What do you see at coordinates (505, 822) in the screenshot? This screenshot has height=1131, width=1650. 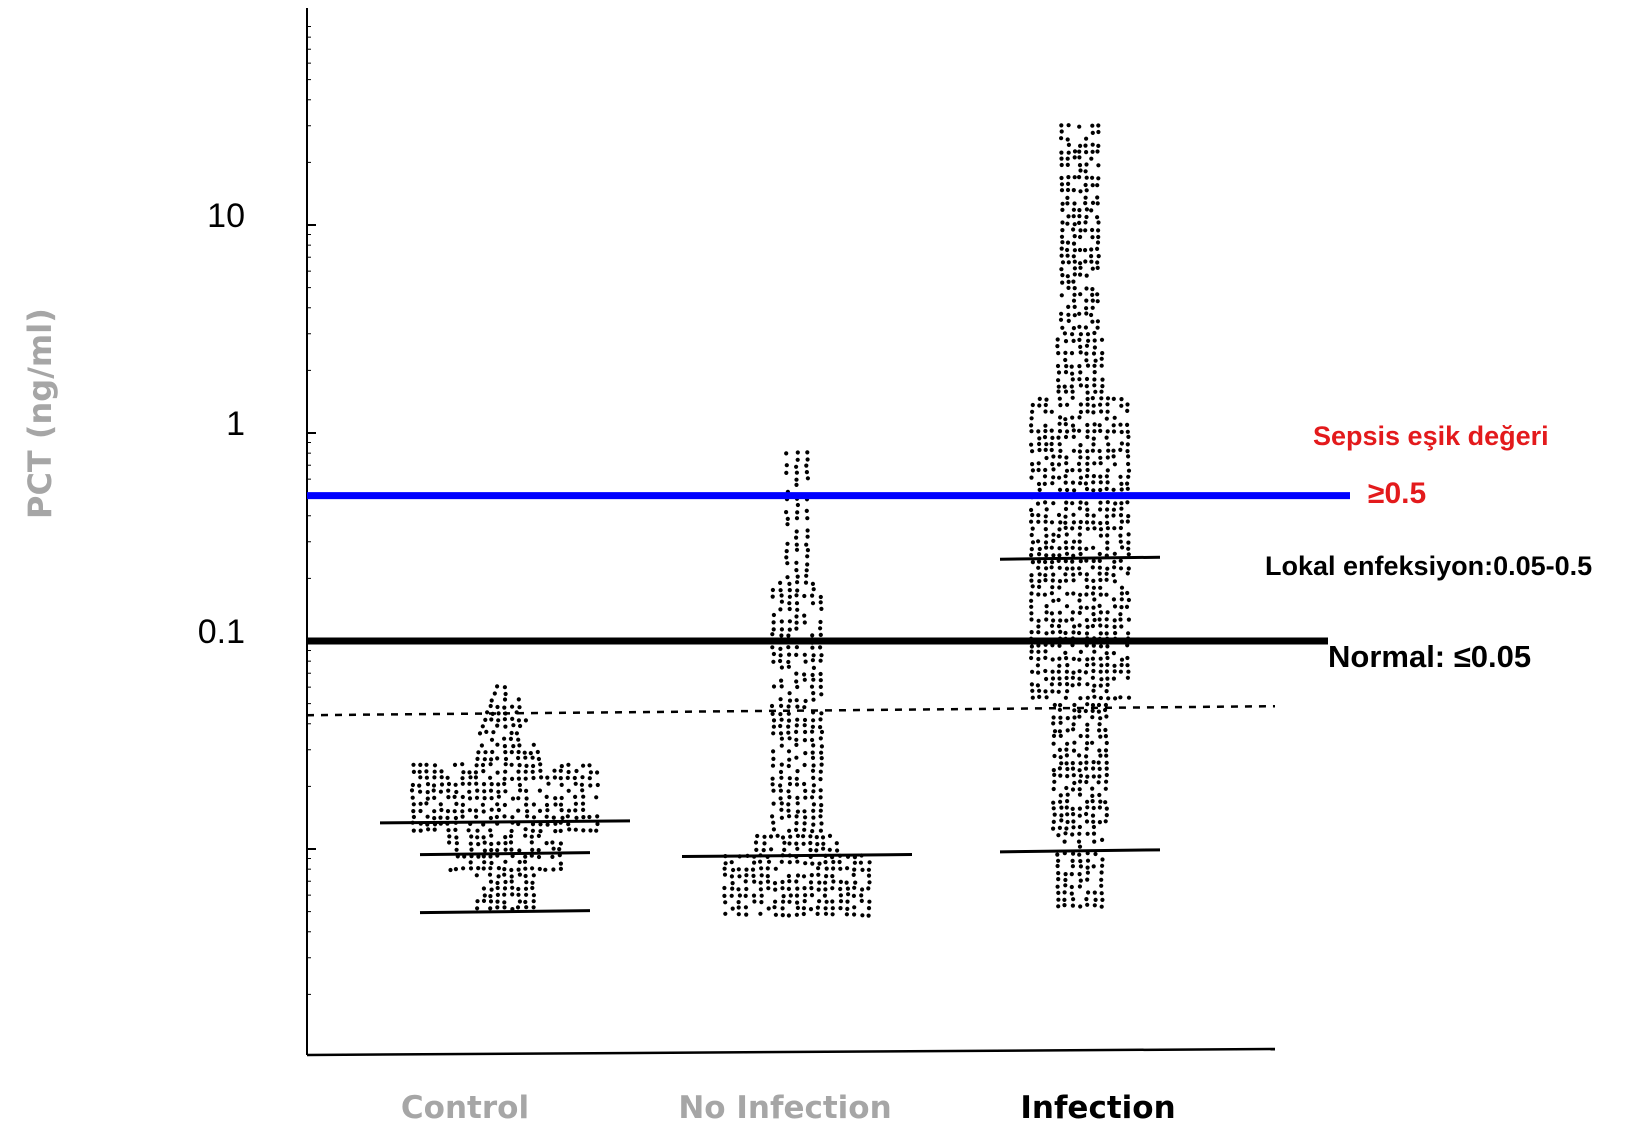 I see `quartile-line` at bounding box center [505, 822].